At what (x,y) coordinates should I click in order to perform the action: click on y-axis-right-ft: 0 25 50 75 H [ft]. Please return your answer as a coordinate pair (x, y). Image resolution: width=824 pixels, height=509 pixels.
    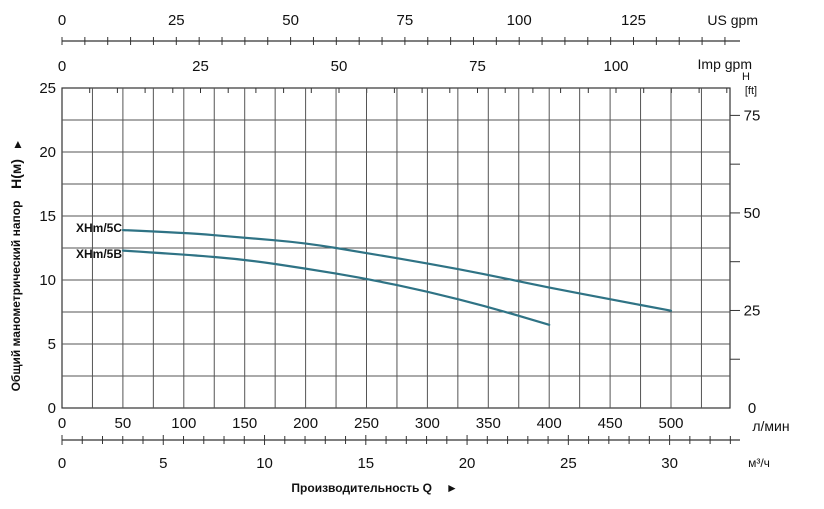
    Looking at the image, I should click on (745, 244).